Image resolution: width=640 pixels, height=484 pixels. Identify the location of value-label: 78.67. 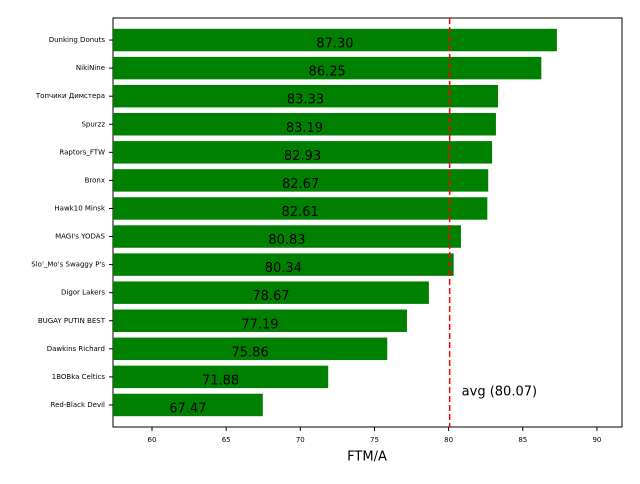
(270, 296).